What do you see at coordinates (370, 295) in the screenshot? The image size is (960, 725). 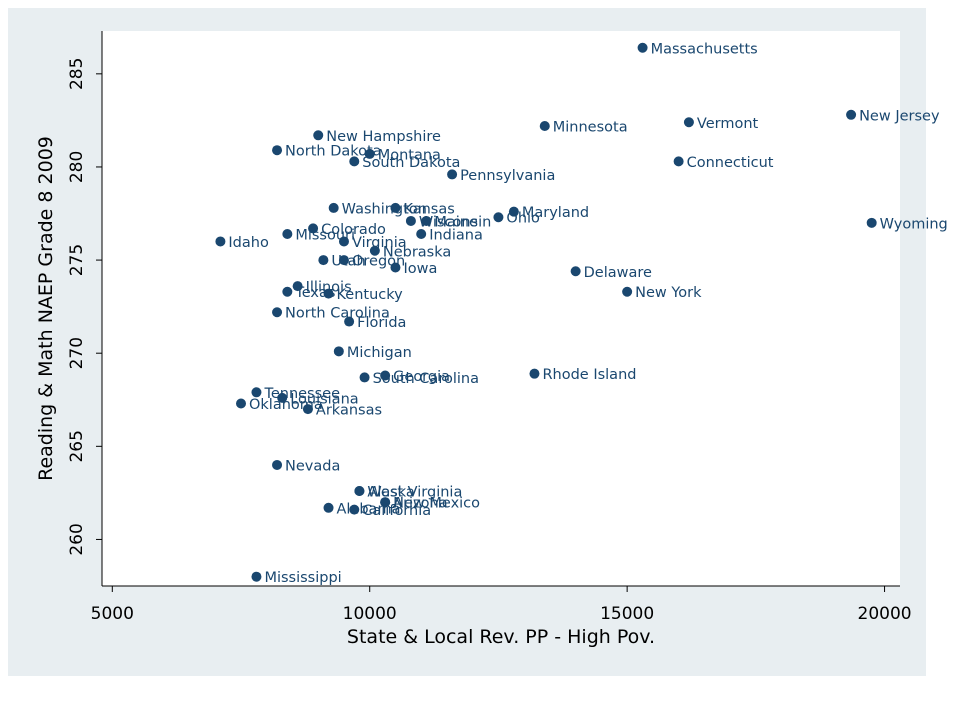 I see `point-label: Kentucky` at bounding box center [370, 295].